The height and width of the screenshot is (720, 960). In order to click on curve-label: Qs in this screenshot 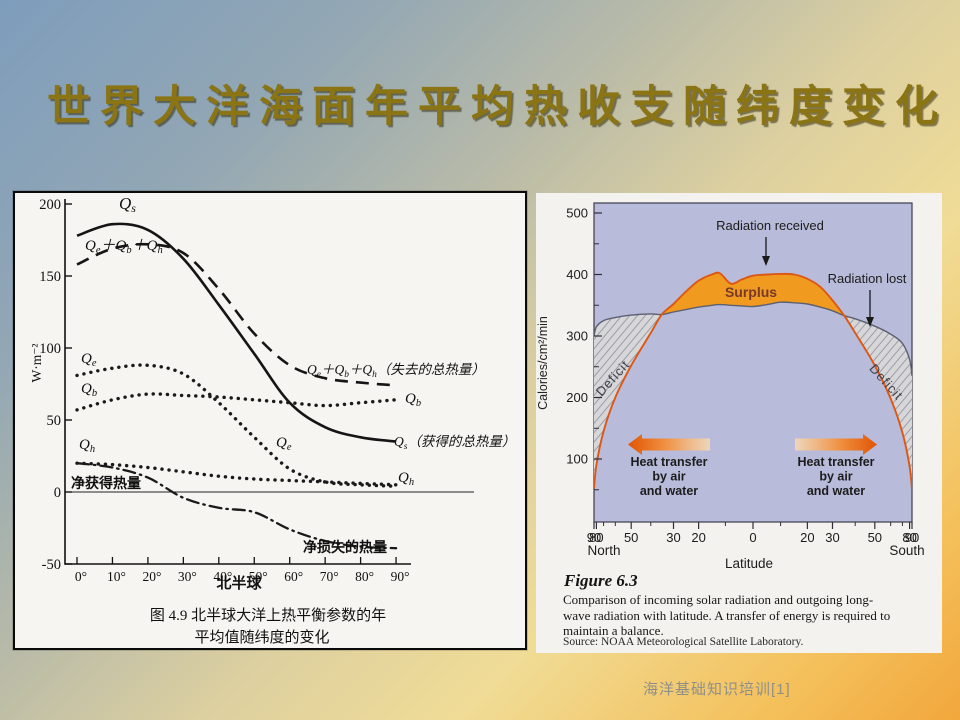, I will do `click(127, 204)`.